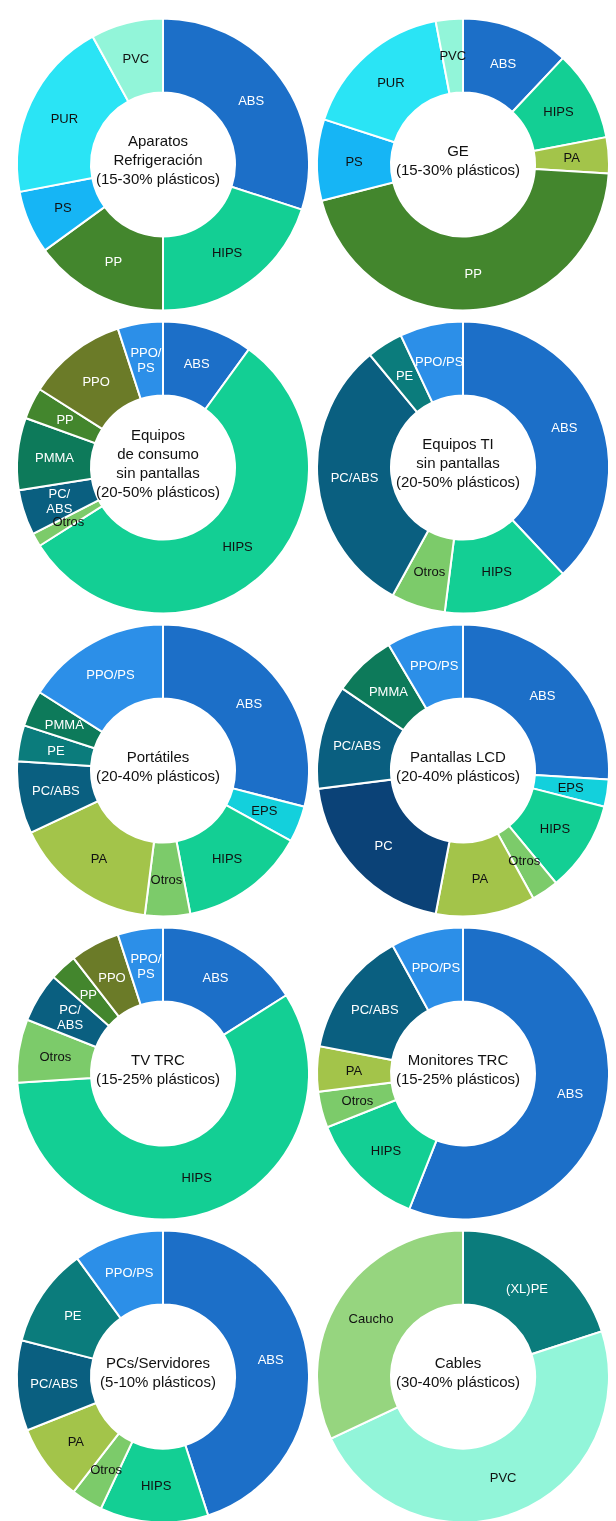  I want to click on text: Equipos TI sin pantallas (20-50% plásticos), so click(458, 462).